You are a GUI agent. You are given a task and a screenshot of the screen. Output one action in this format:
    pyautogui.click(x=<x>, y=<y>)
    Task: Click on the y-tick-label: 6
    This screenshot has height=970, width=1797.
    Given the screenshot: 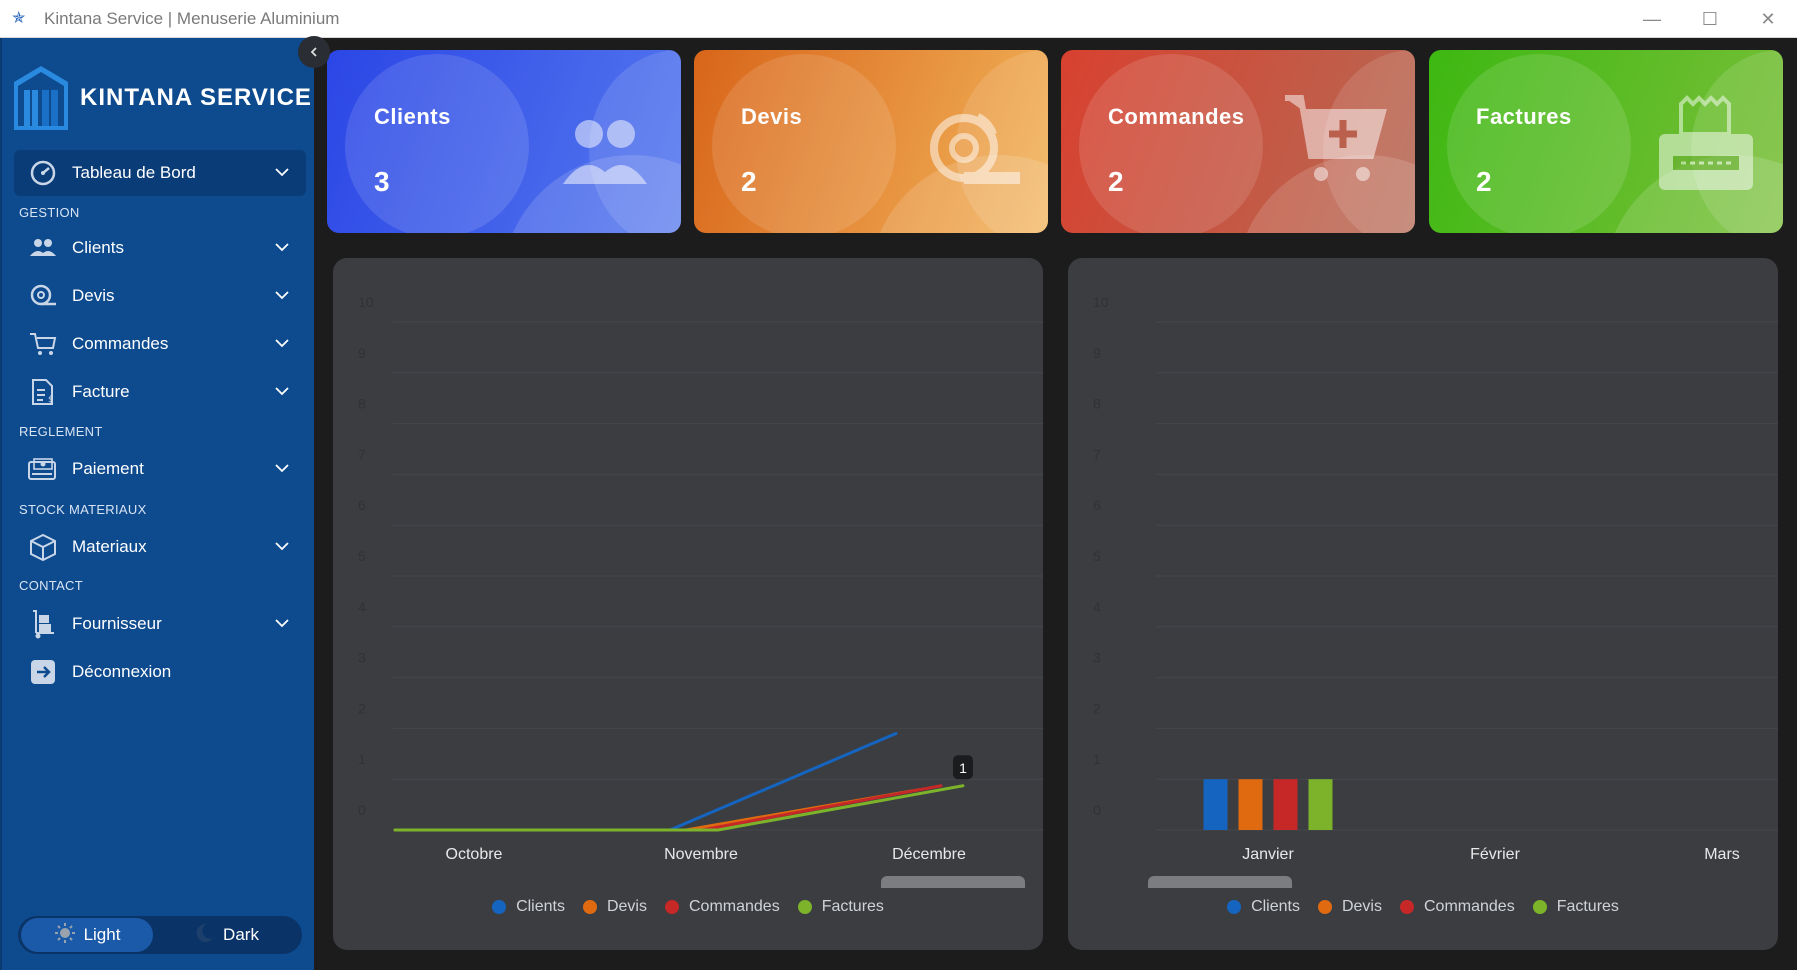 What is the action you would take?
    pyautogui.click(x=1097, y=505)
    